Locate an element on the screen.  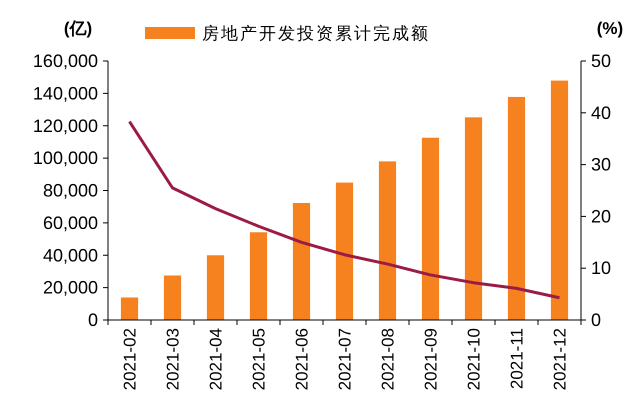
y-tick-label: 100,000 is located at coordinates (65, 158).